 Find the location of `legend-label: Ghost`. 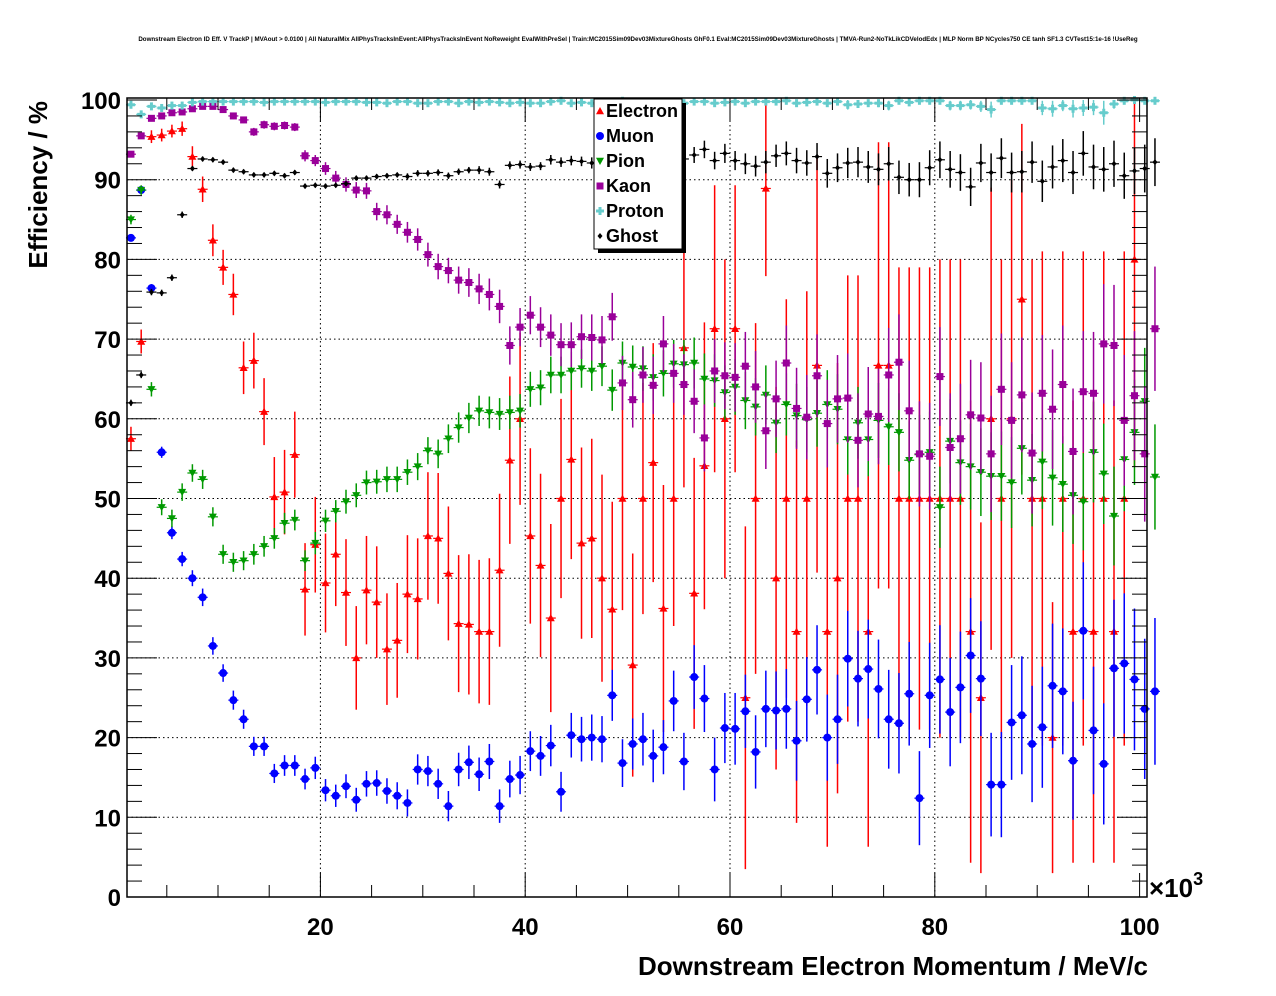

legend-label: Ghost is located at coordinates (632, 236).